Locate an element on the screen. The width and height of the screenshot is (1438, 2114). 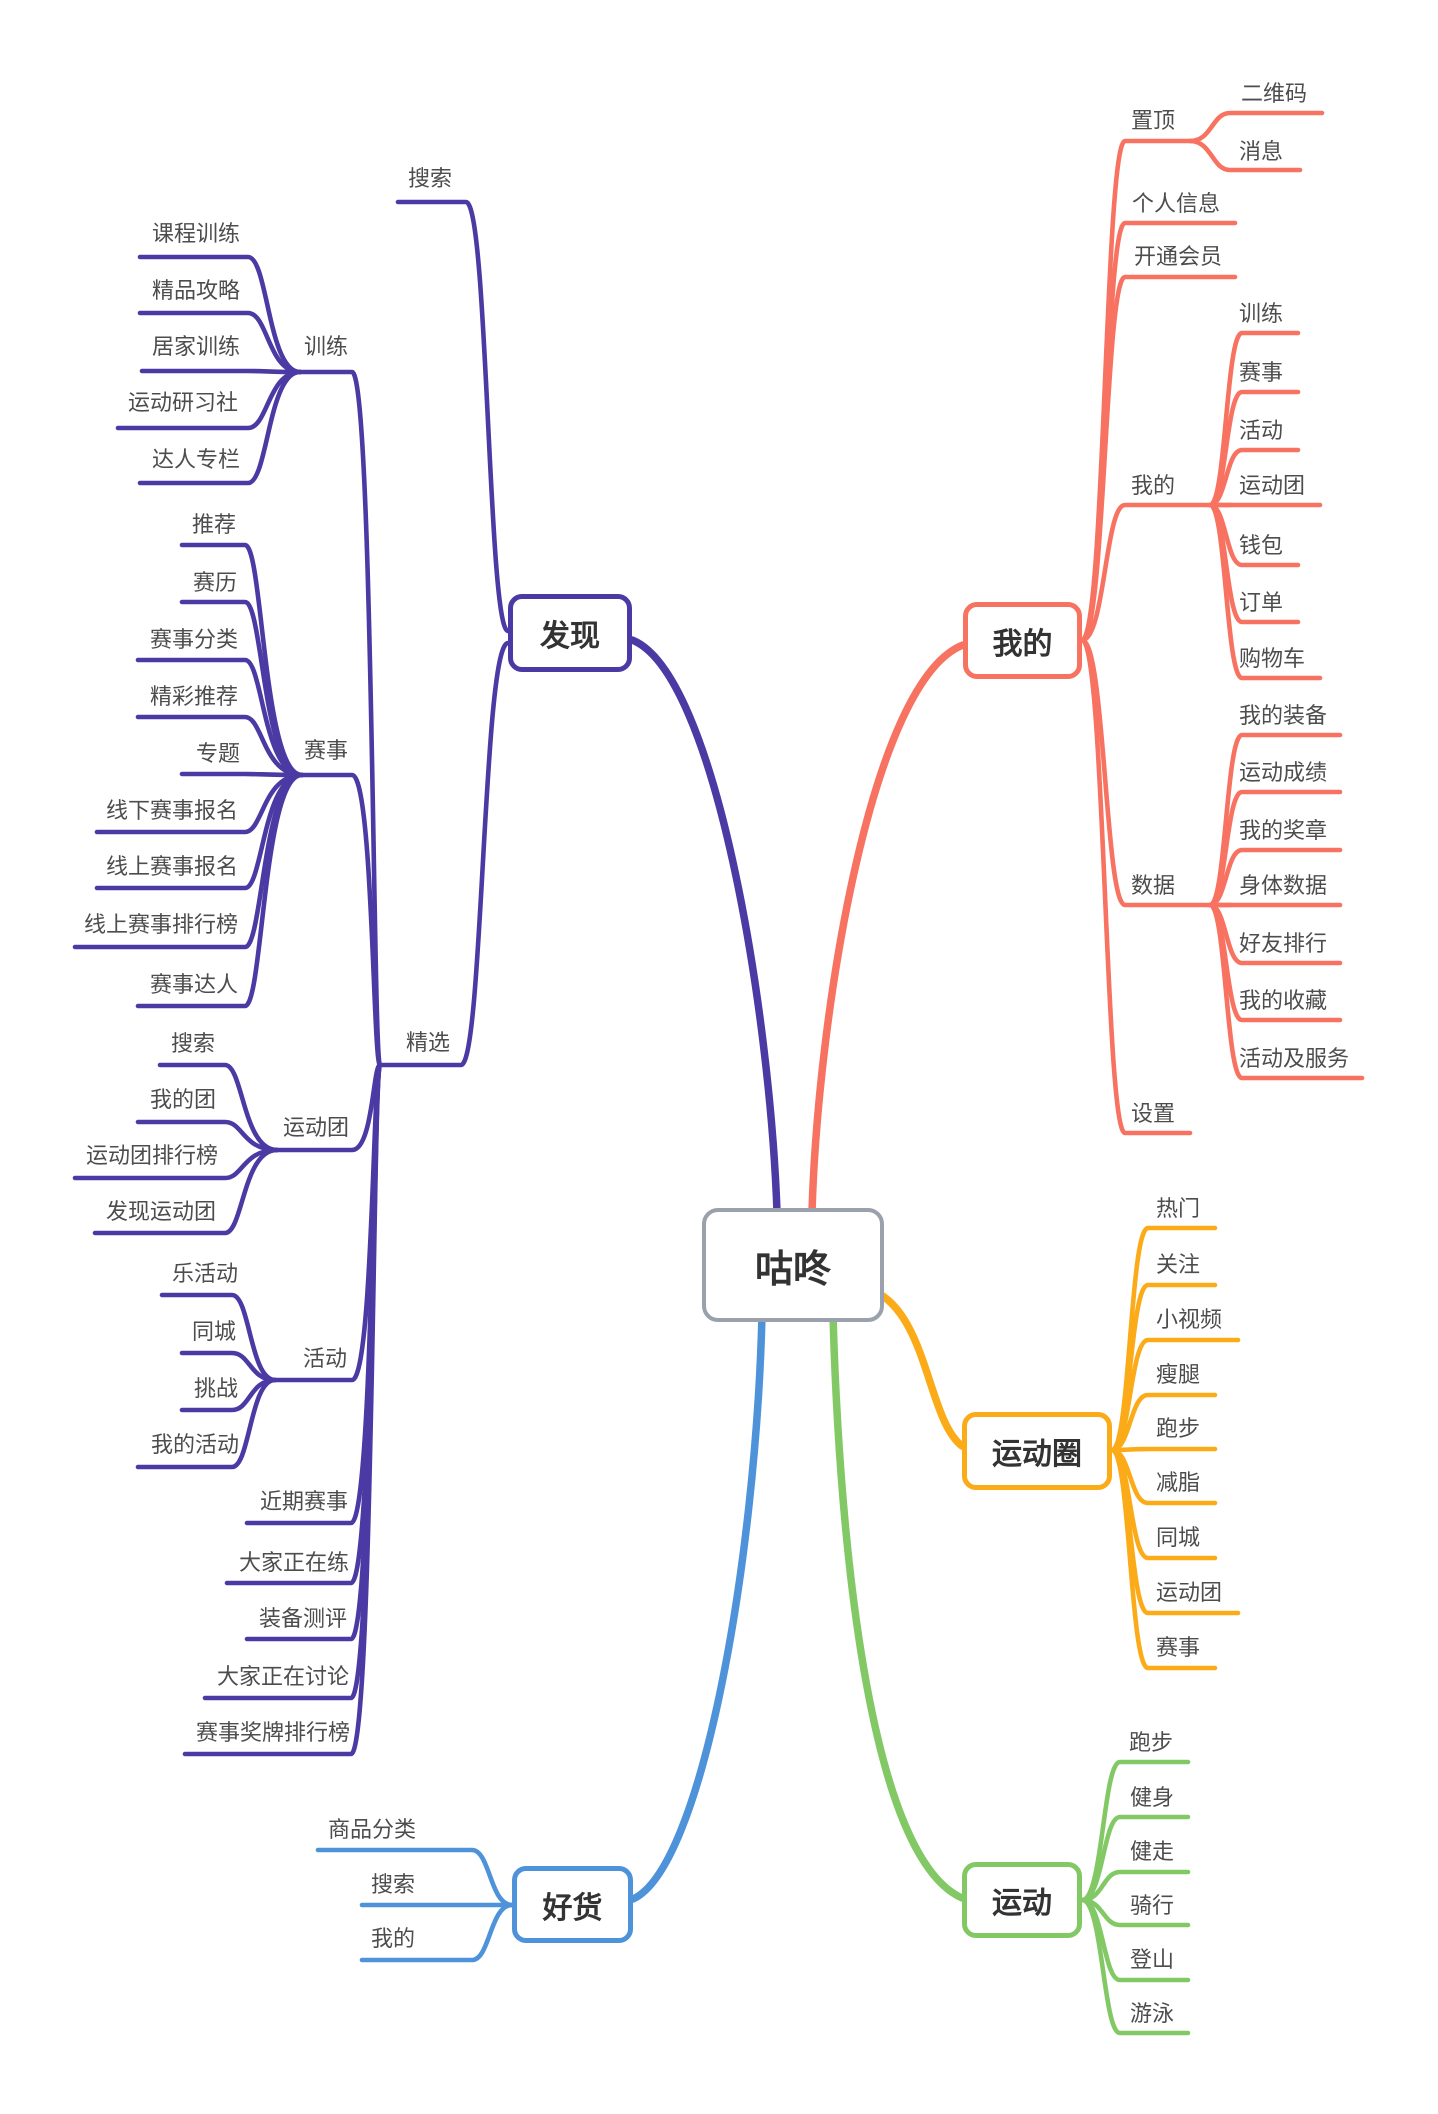
topic-my-medals: 我的奖章 is located at coordinates (1283, 831).